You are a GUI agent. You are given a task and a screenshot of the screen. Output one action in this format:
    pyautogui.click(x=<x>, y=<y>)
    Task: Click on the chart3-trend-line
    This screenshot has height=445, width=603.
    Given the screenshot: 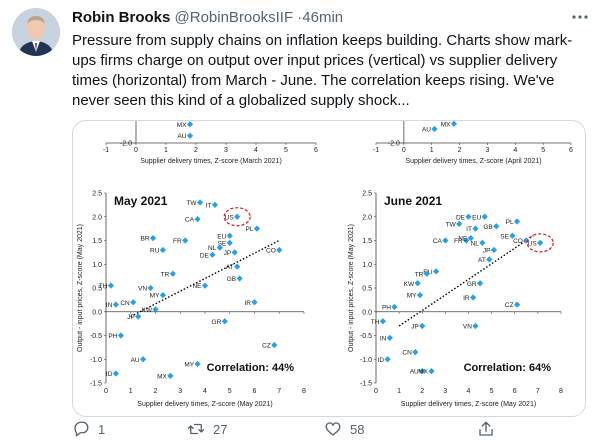 What is the action you would take?
    pyautogui.click(x=466, y=281)
    